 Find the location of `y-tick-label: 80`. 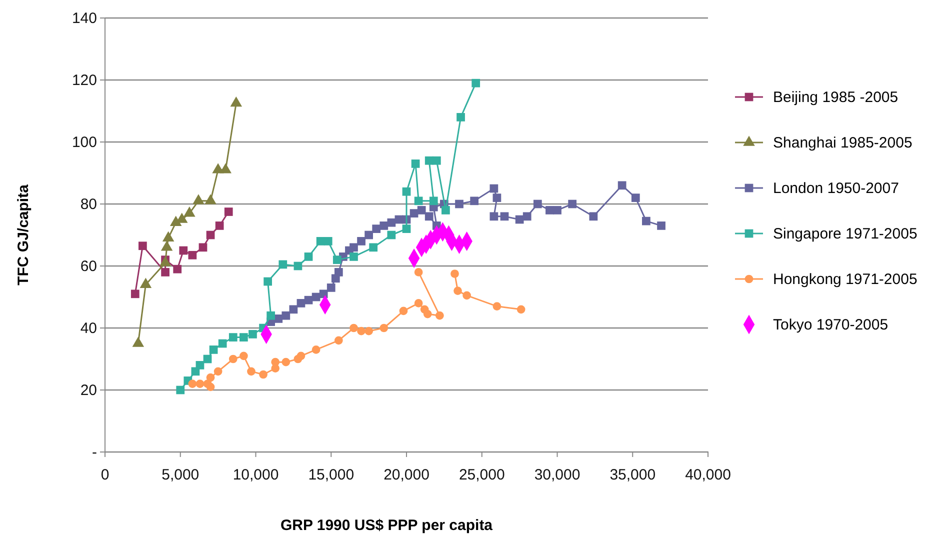

y-tick-label: 80 is located at coordinates (88, 204).